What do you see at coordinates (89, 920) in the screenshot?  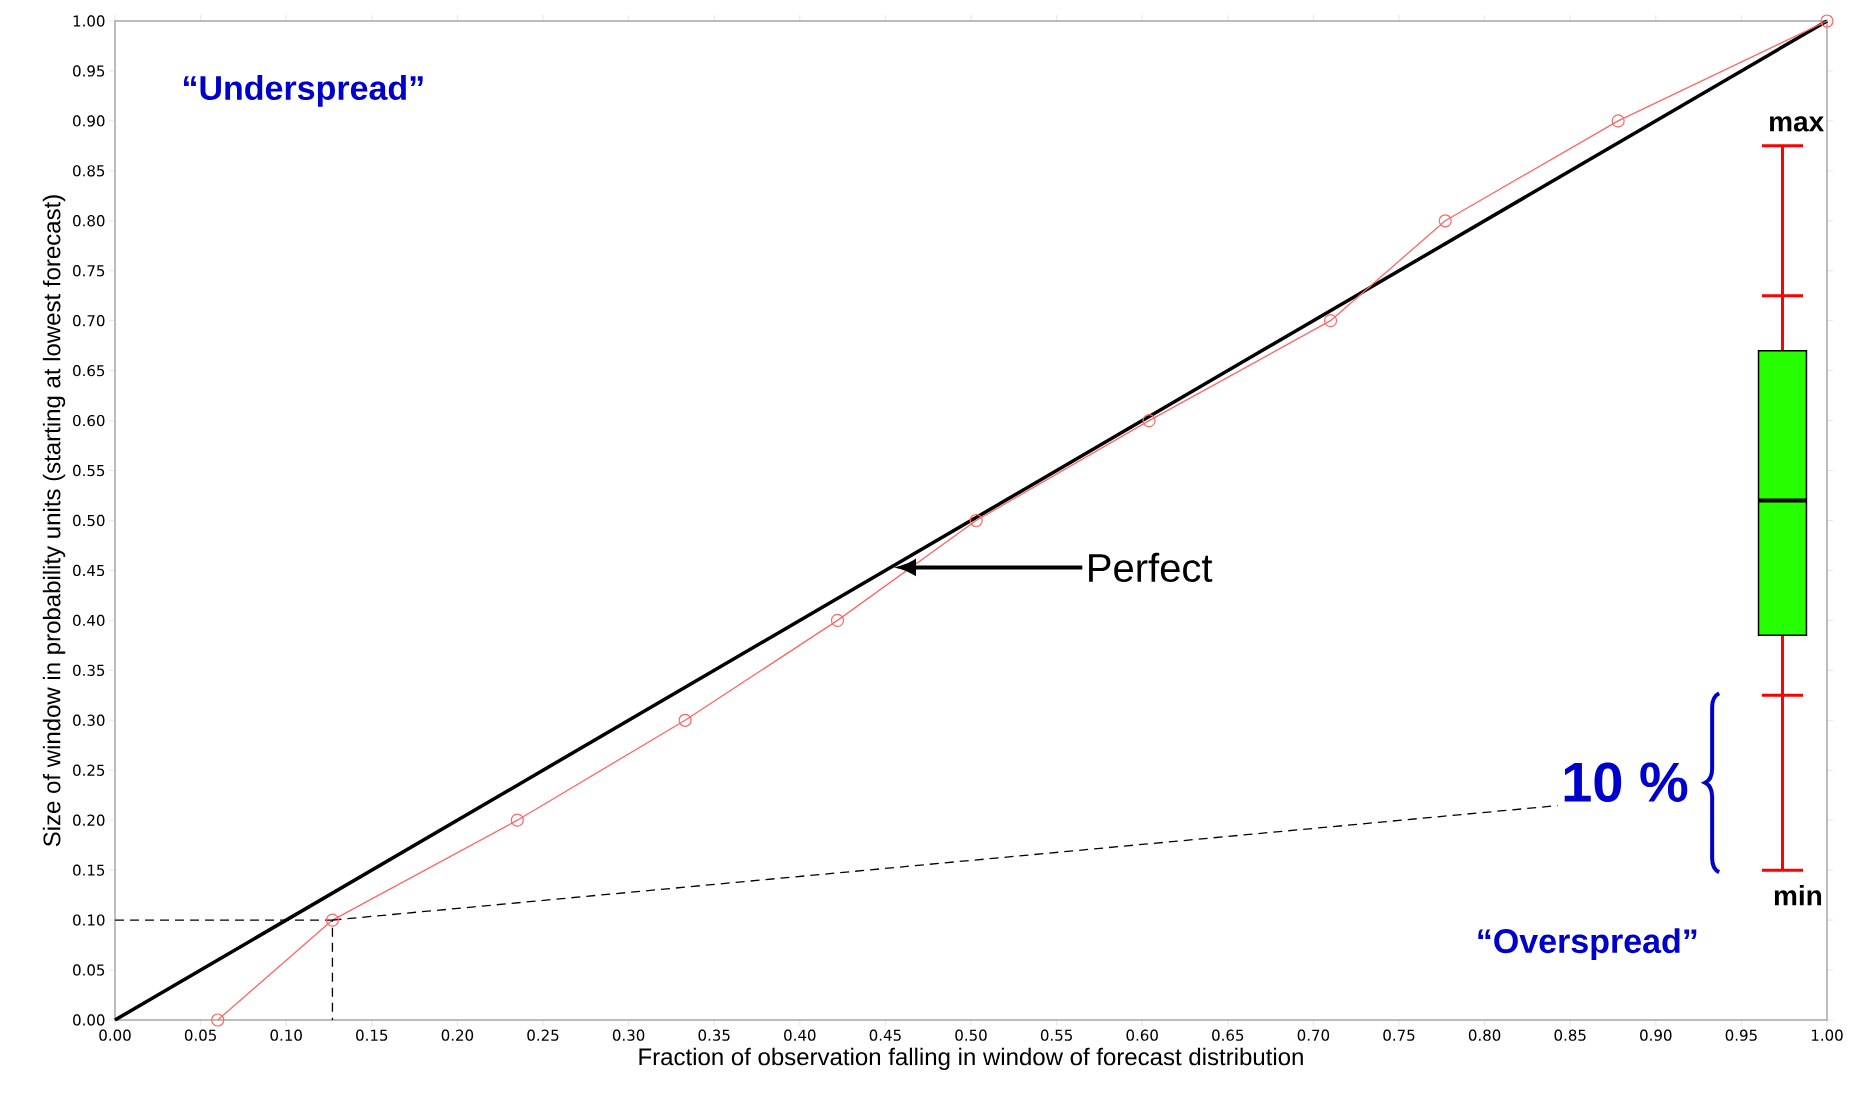 I see `y-tick-label: 0.10` at bounding box center [89, 920].